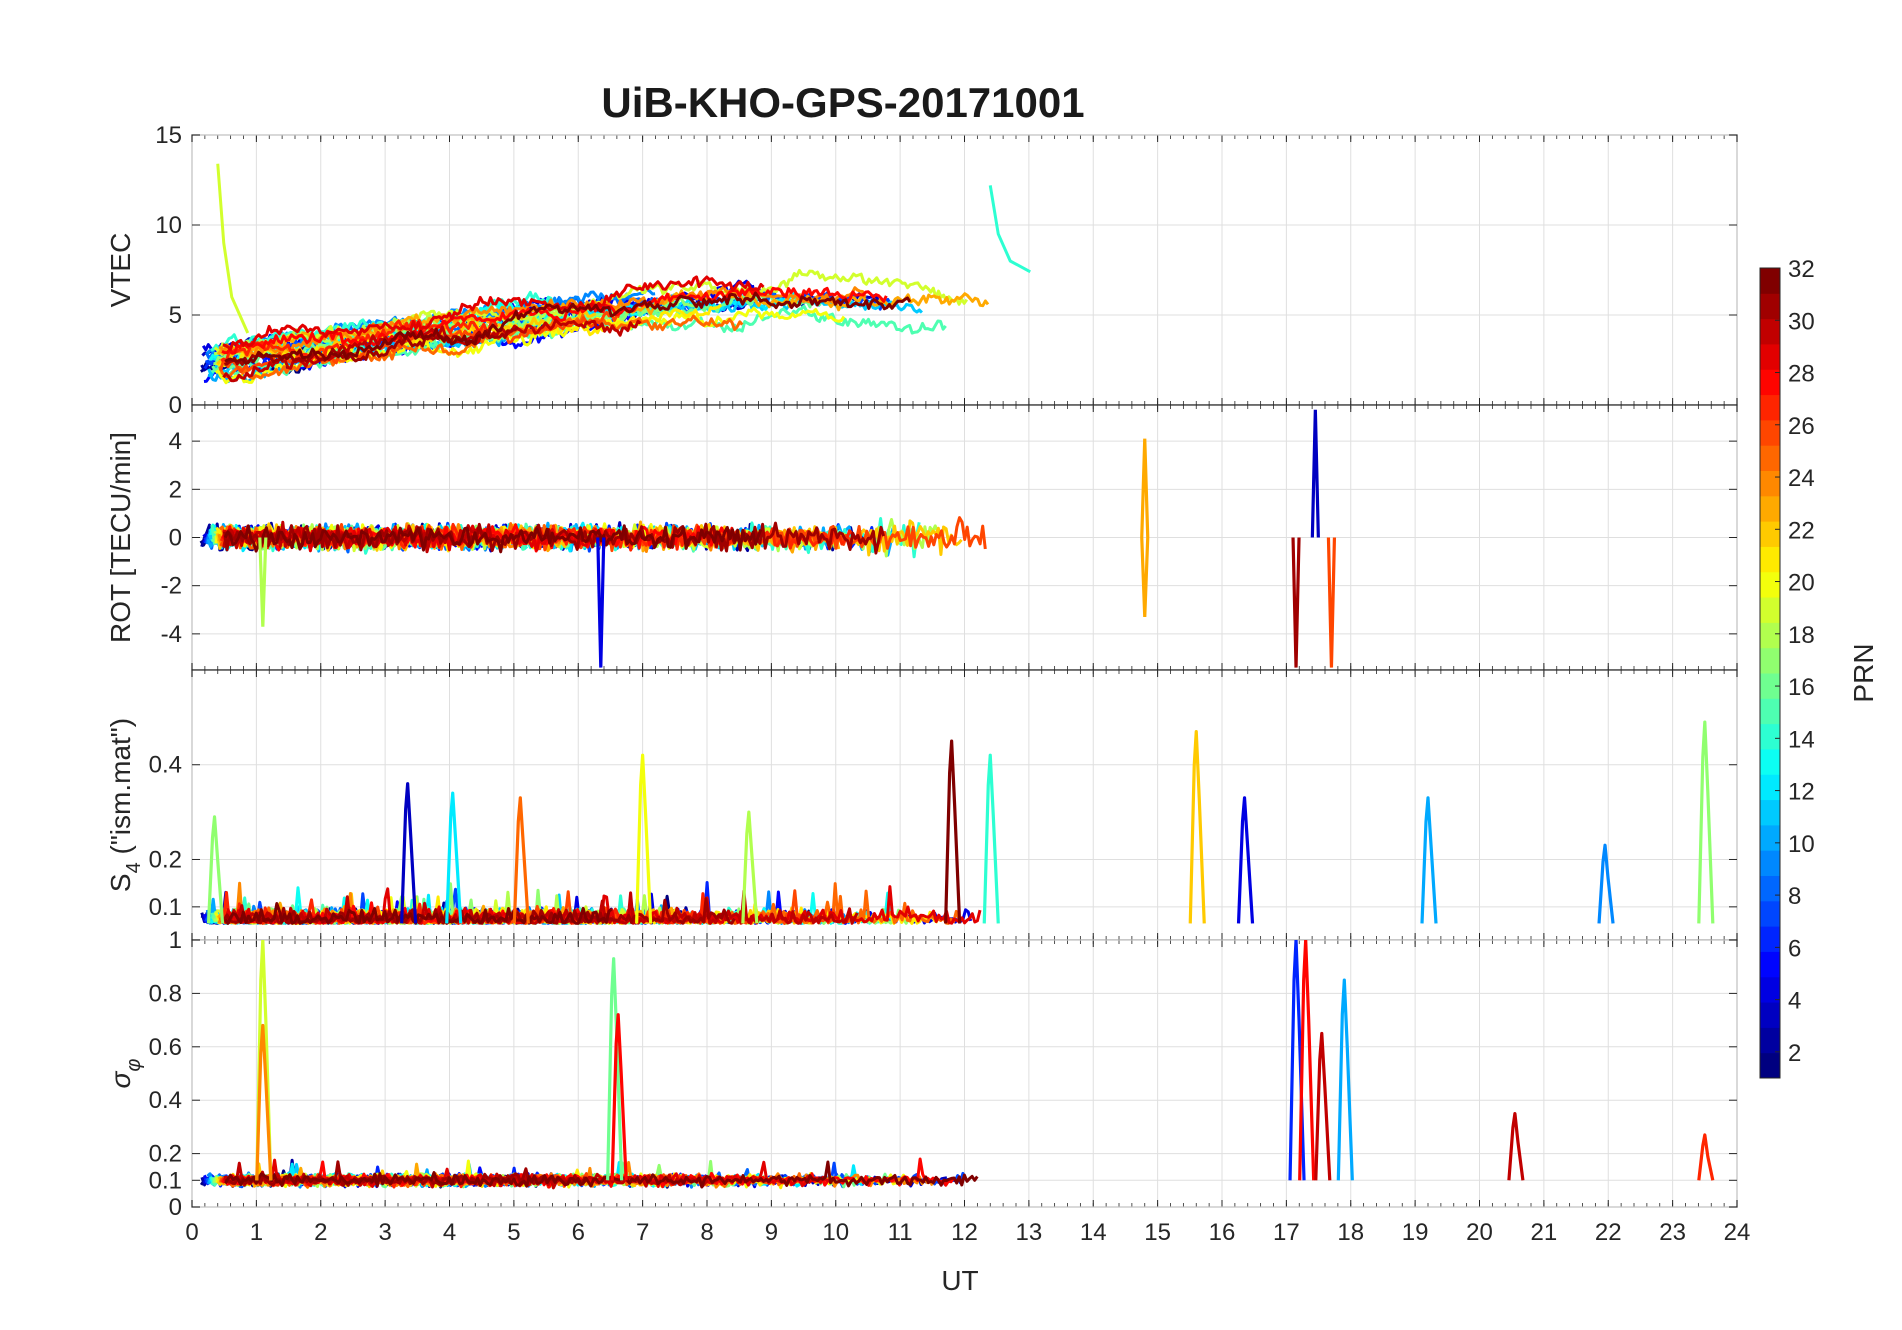 This screenshot has height=1330, width=1902. I want to click on colorbar-tick-label: 4, so click(1794, 1001).